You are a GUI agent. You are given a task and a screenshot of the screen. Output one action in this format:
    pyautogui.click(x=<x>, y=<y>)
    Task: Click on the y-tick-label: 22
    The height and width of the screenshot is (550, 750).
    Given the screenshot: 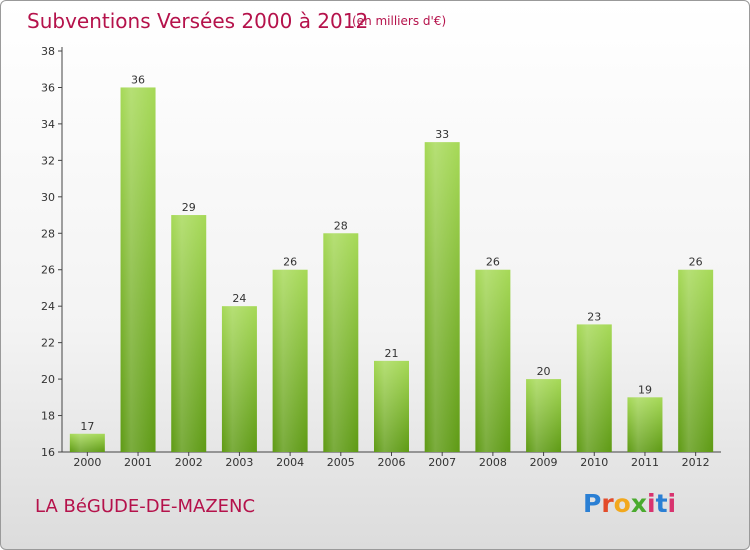 What is the action you would take?
    pyautogui.click(x=48, y=343)
    